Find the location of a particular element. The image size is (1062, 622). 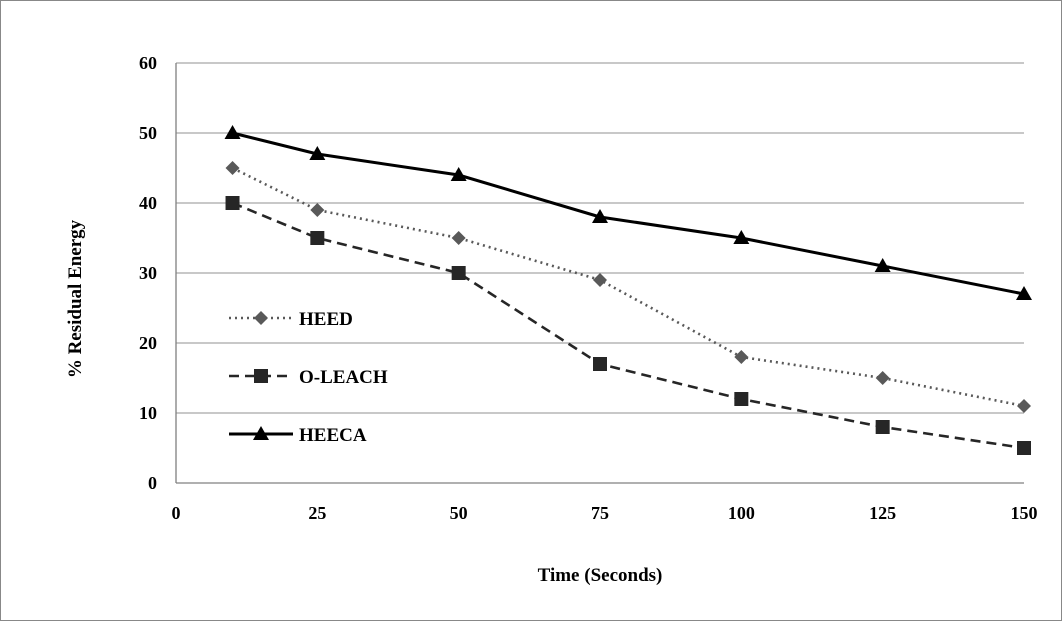

legend-item-o-leach: O-LEACH is located at coordinates (308, 377).